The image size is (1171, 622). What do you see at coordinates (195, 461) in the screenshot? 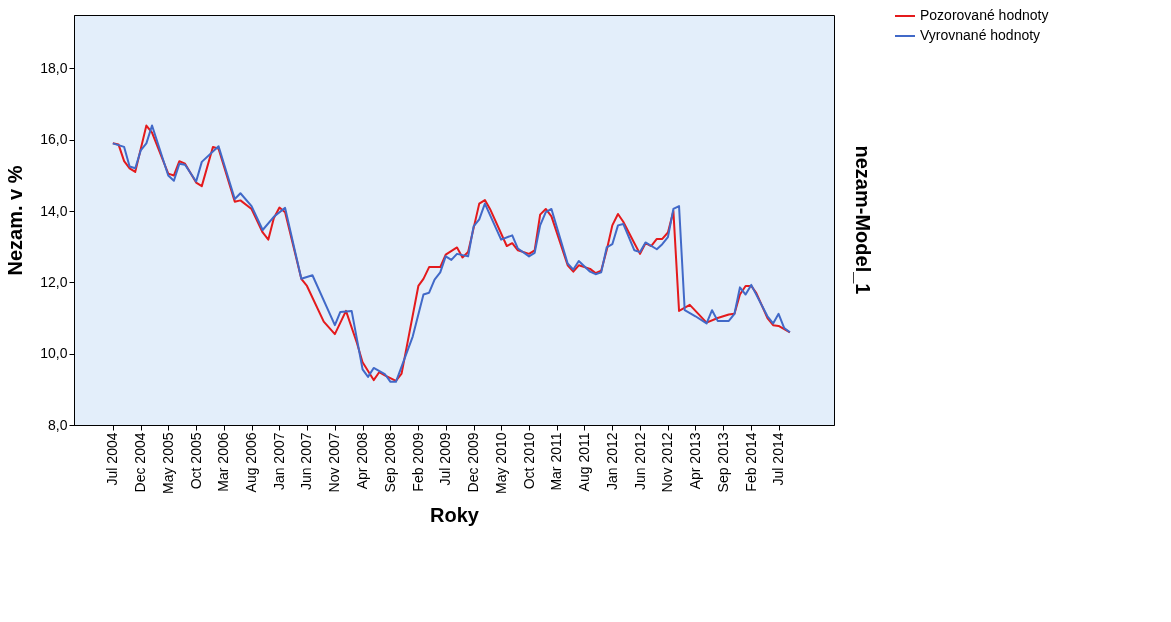
I see `x-tick-label: Oct 2005` at bounding box center [195, 461].